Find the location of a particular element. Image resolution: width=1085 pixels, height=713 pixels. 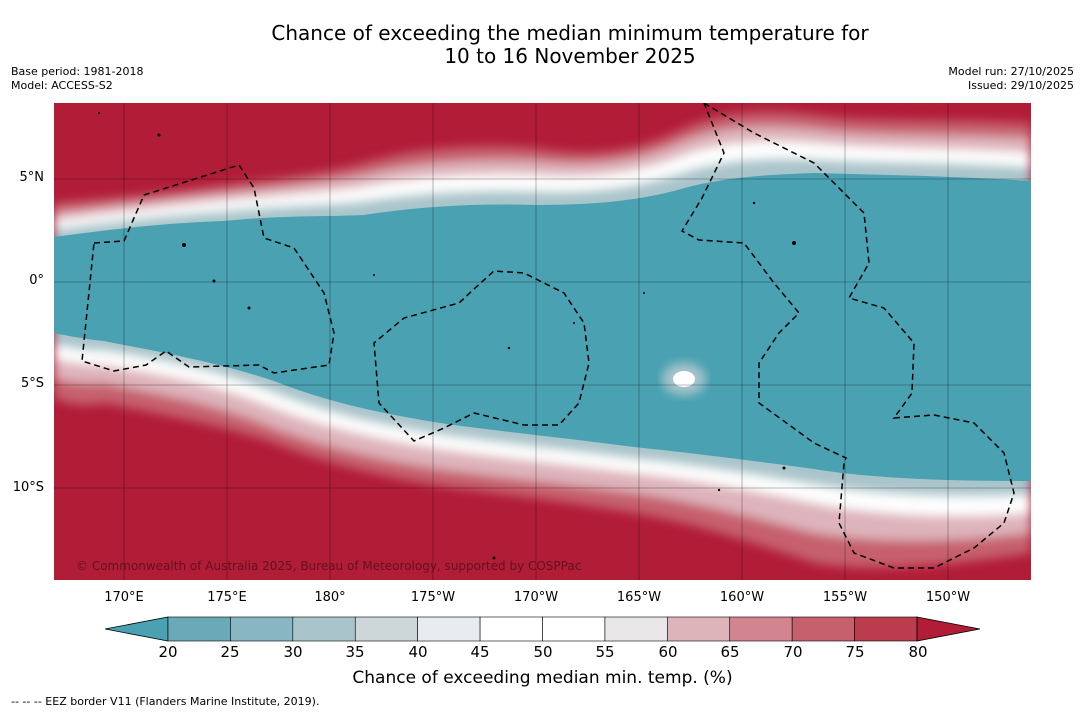

lon-label-175w: 175°W is located at coordinates (433, 597).